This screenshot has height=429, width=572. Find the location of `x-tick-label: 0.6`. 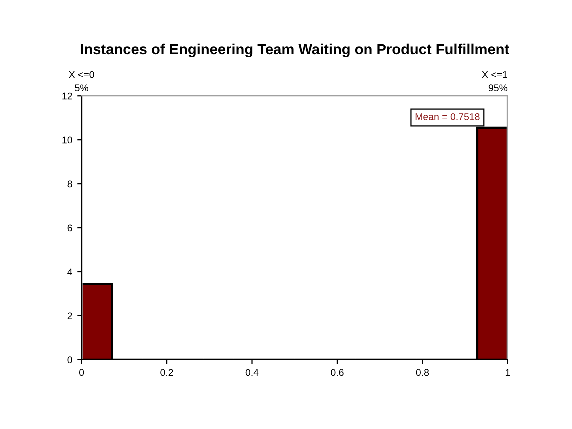

x-tick-label: 0.6 is located at coordinates (337, 372).